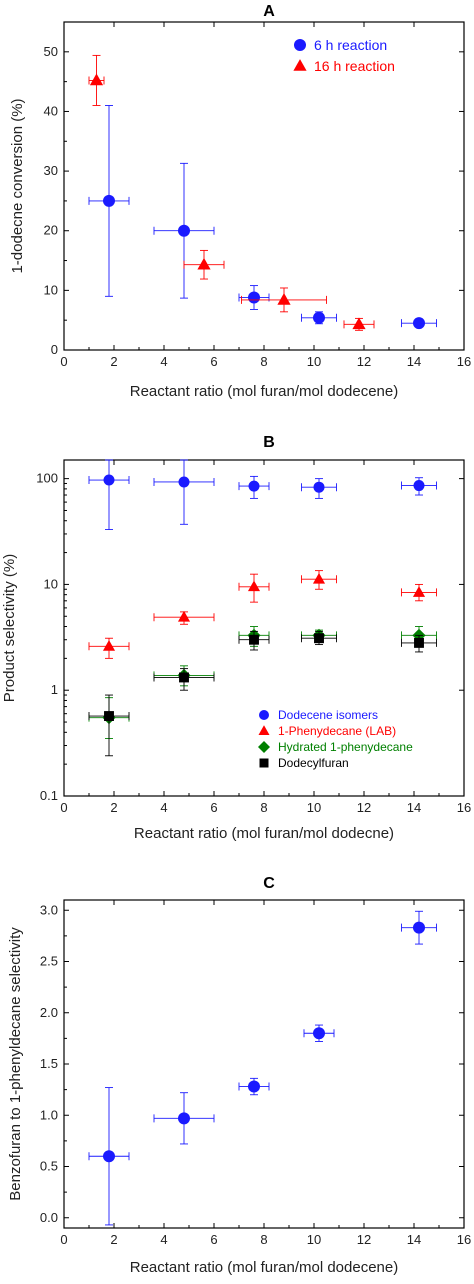 This screenshot has width=474, height=1284. What do you see at coordinates (350, 45) in the screenshot?
I see `legend-label: 6 h reaction` at bounding box center [350, 45].